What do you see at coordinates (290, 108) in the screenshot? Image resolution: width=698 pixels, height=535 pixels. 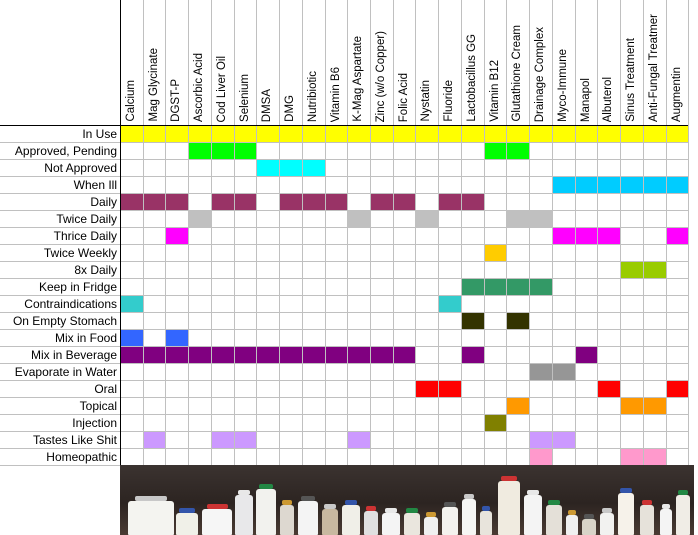 I see `column-header-label: DMG` at bounding box center [290, 108].